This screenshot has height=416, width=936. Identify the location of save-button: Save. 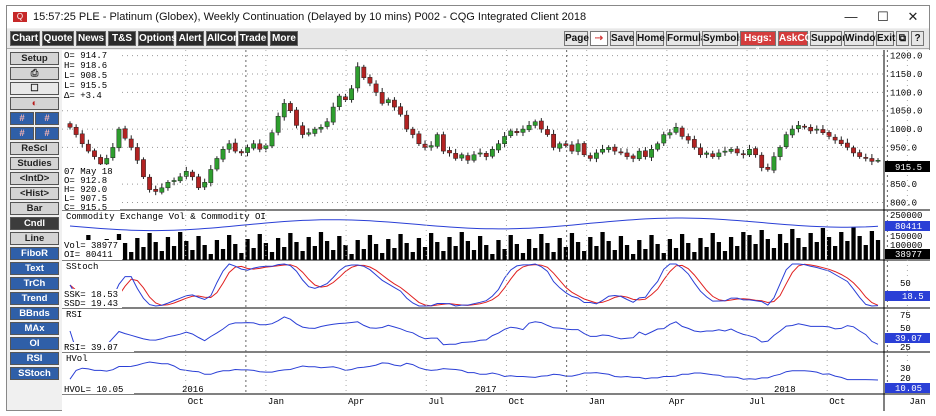
(622, 38).